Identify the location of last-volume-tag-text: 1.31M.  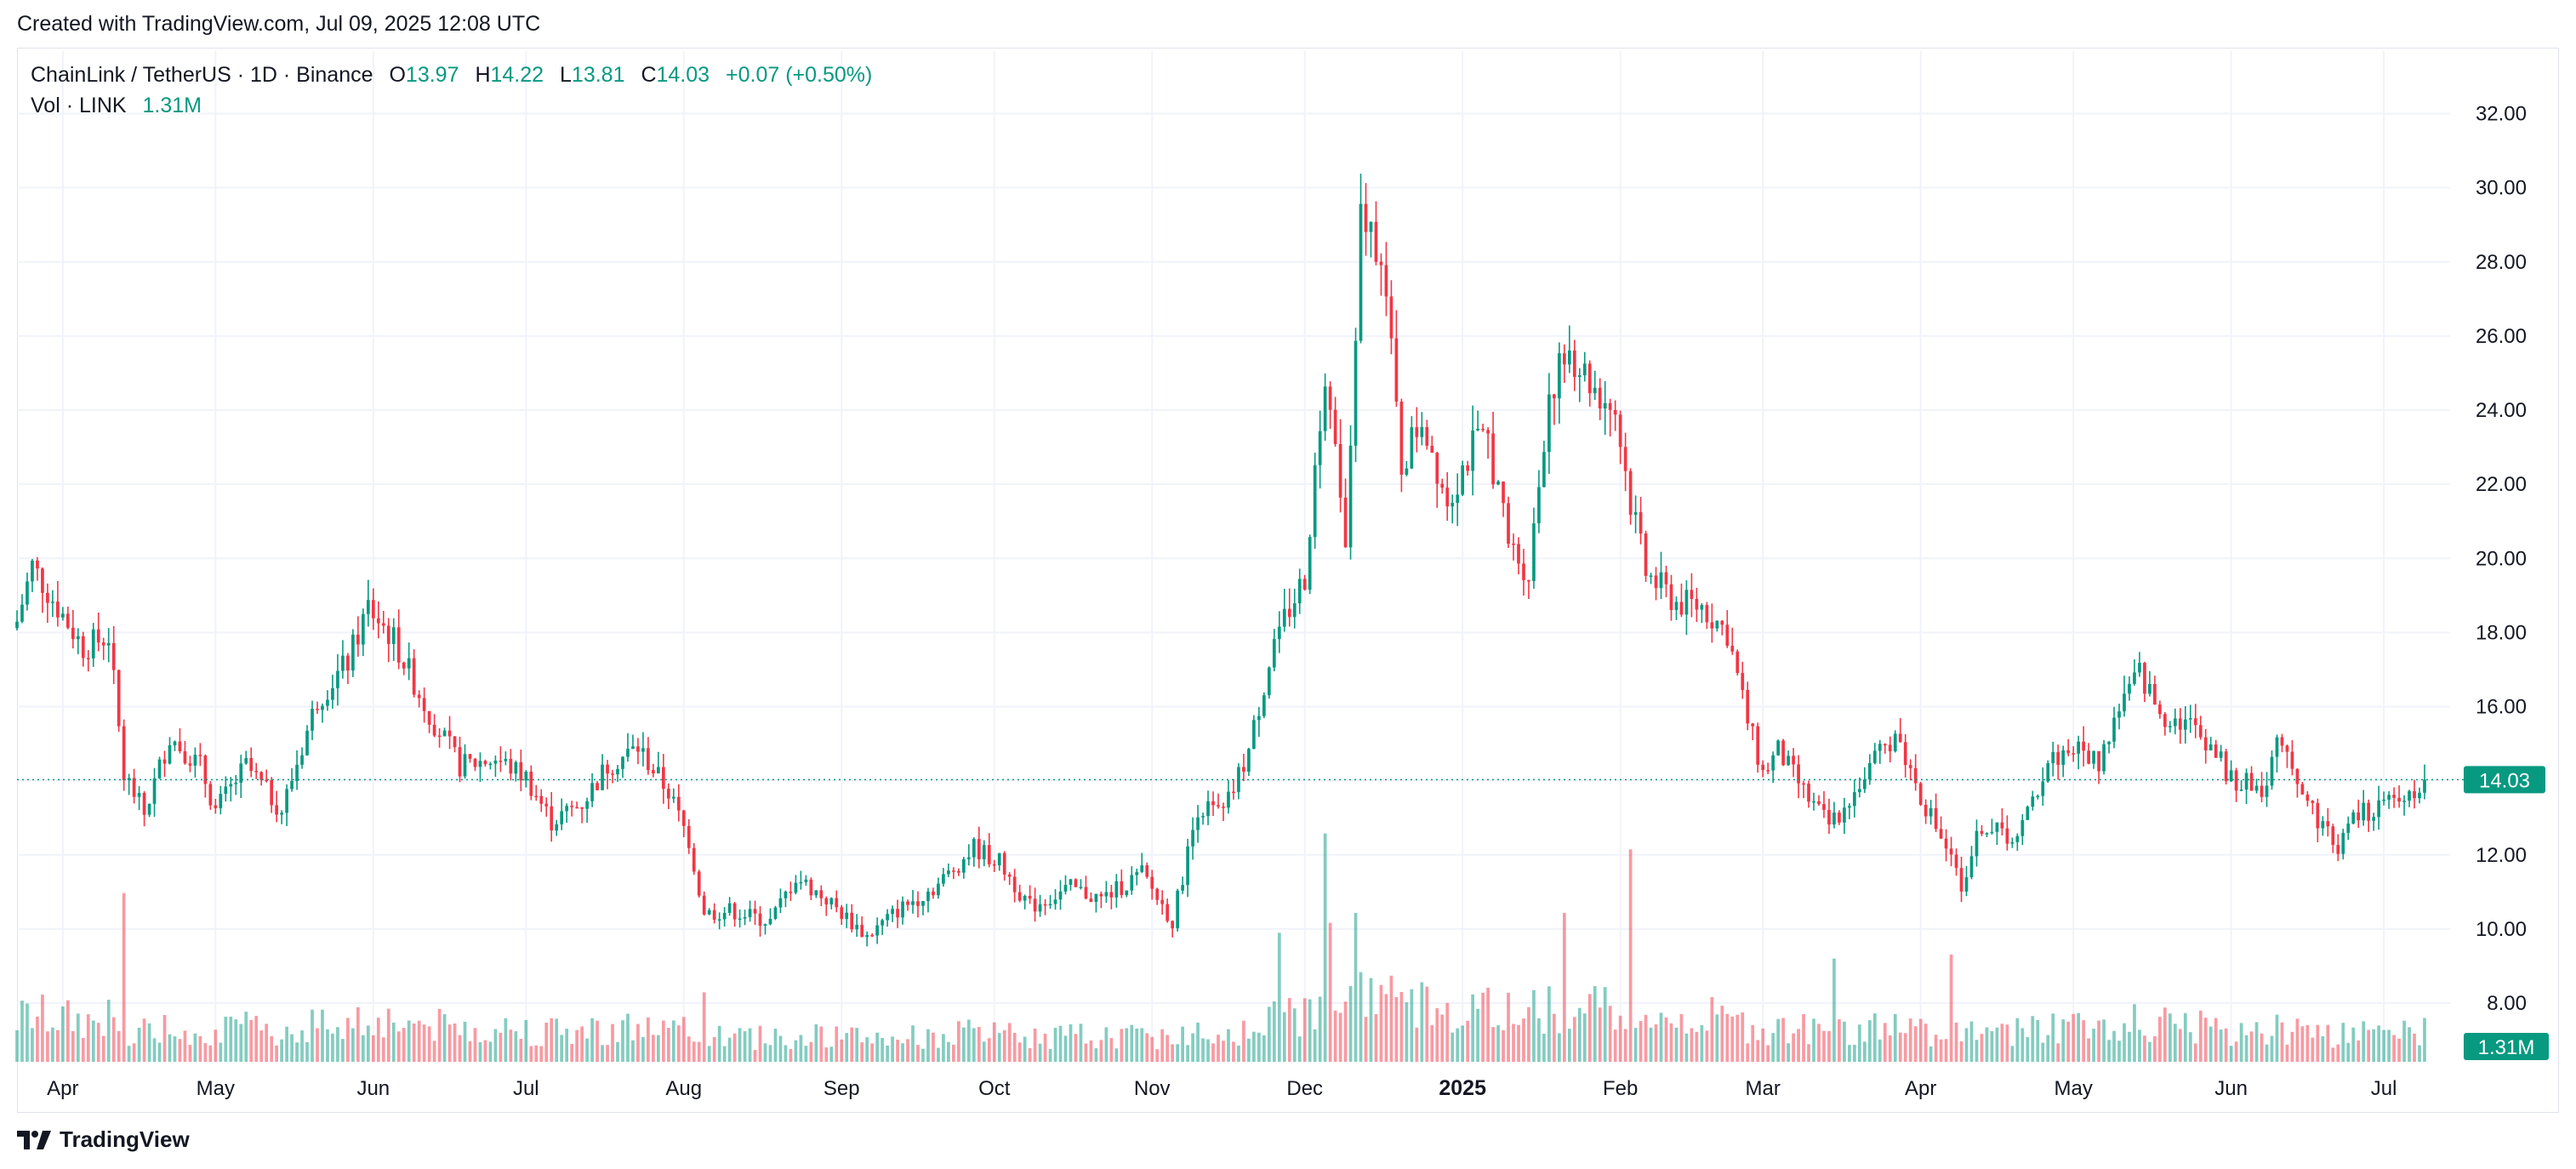
(2507, 1047).